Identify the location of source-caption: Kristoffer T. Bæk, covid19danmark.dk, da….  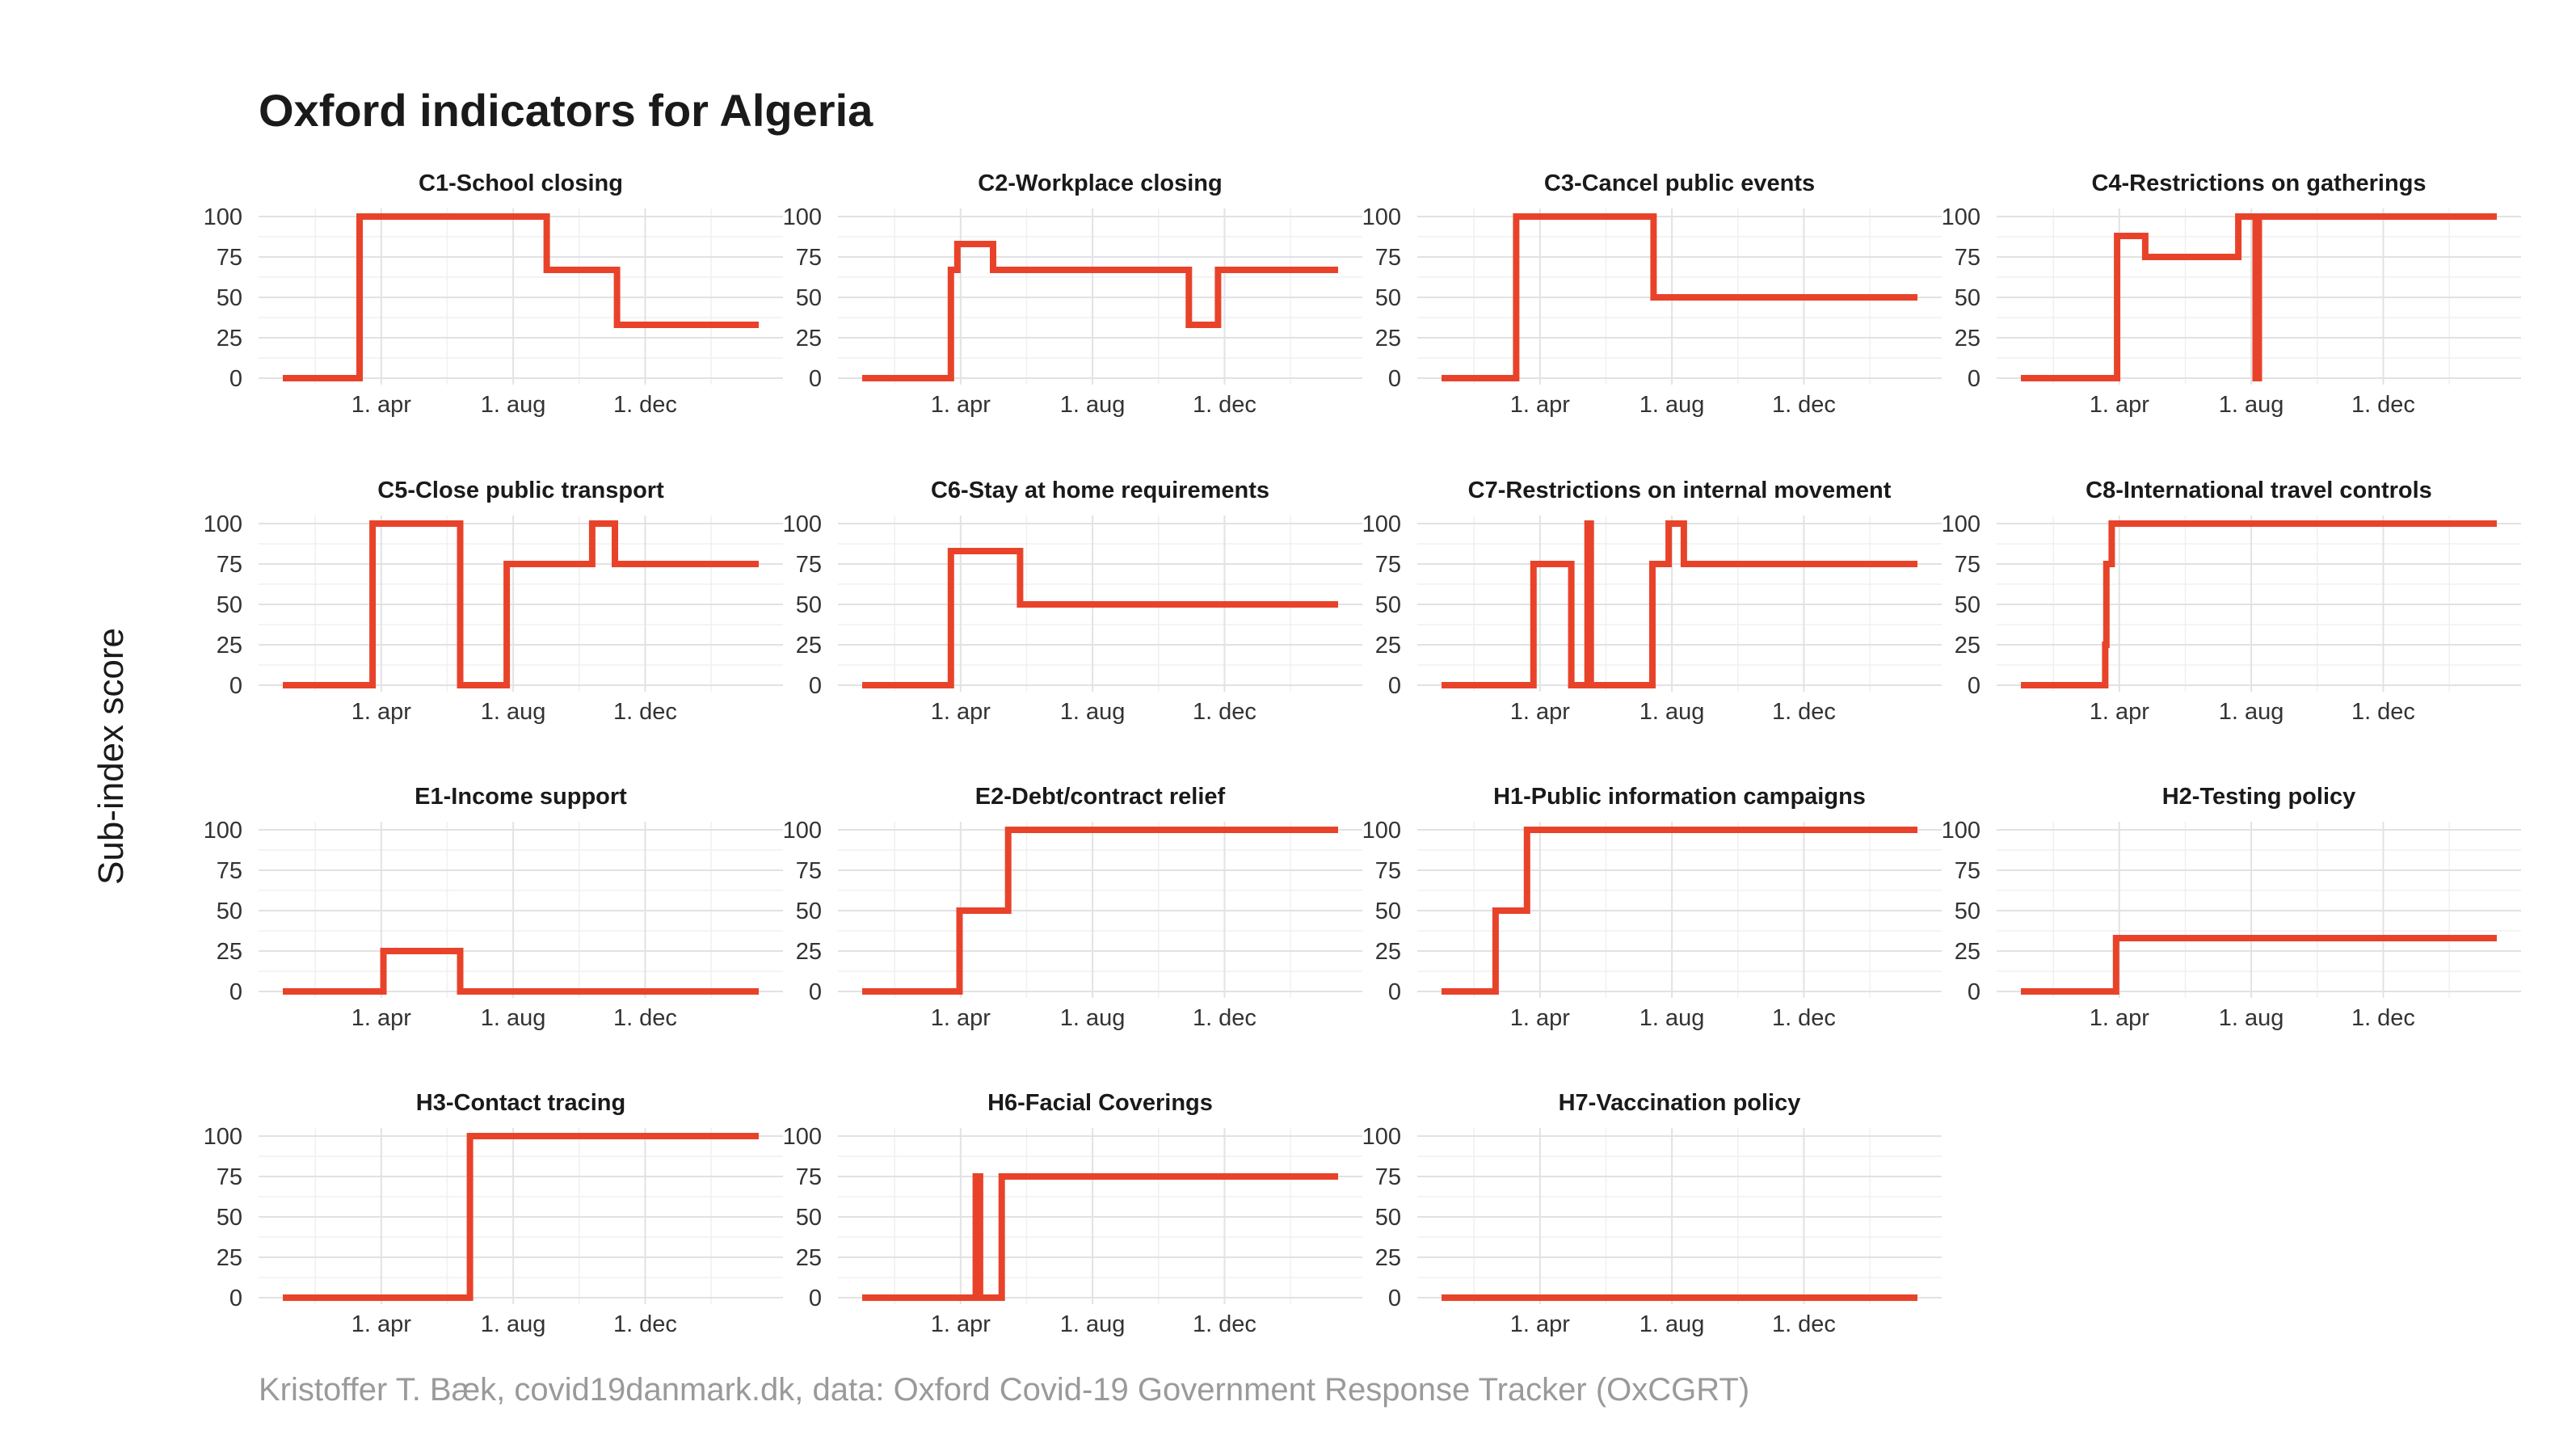
(1004, 1390).